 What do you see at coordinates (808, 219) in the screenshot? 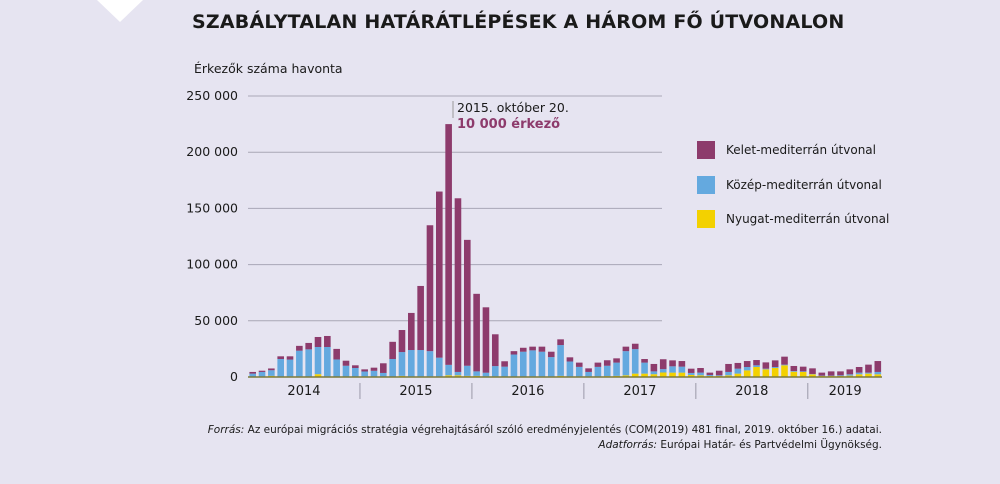
I see `legend-label-west: Nyugat-mediterrán útvonal` at bounding box center [808, 219].